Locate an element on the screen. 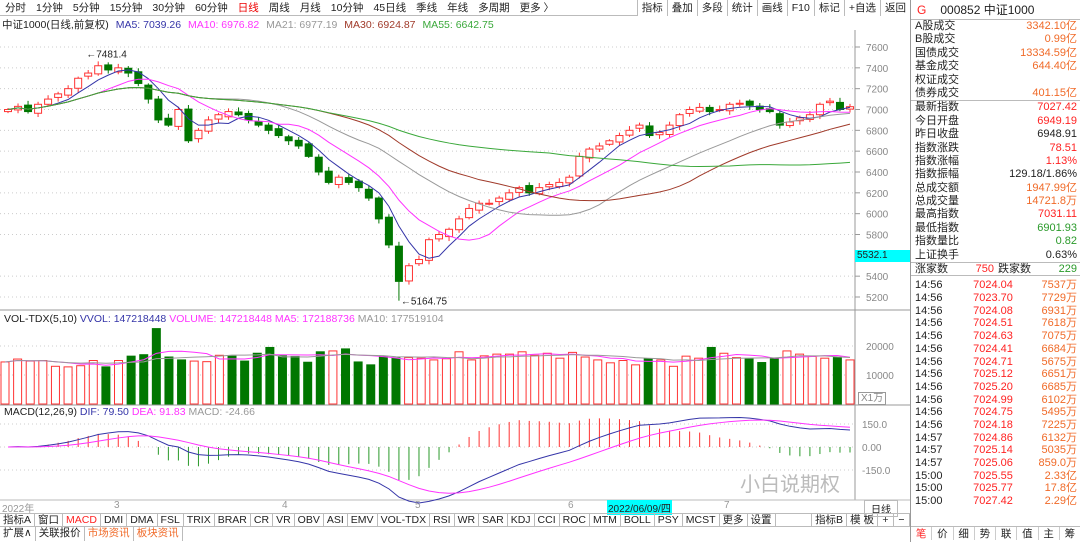  bottom-tab: 市场资讯 is located at coordinates (109, 534).